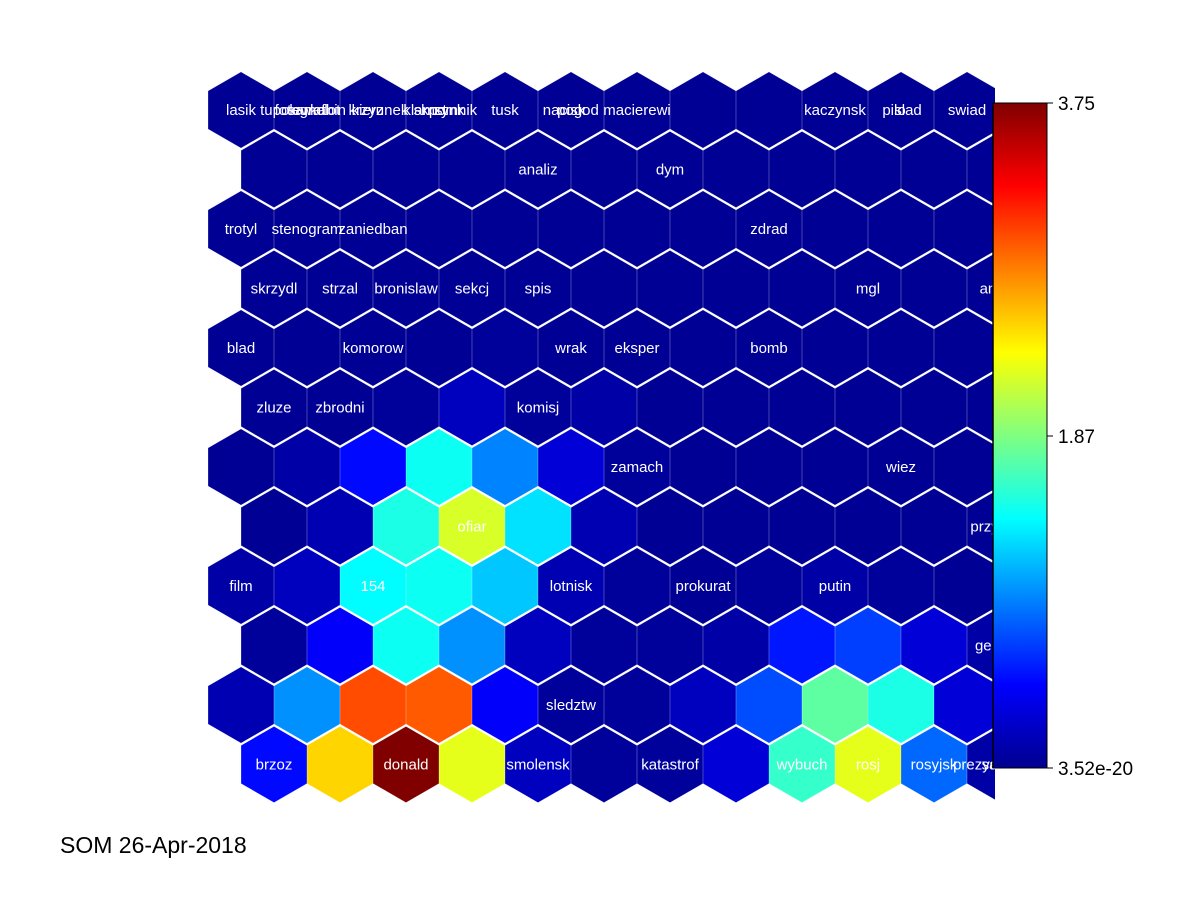 Image resolution: width=1200 pixels, height=900 pixels. What do you see at coordinates (273, 408) in the screenshot?
I see `cell-label: zluze` at bounding box center [273, 408].